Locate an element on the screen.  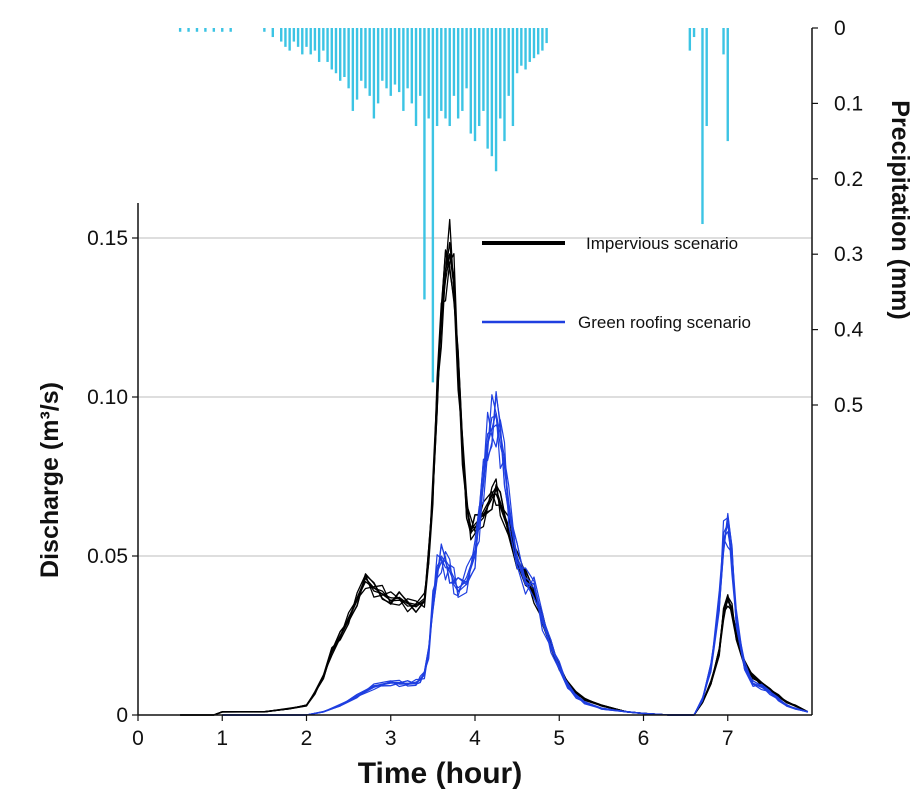
x-tick-label: 7 is located at coordinates (728, 738).